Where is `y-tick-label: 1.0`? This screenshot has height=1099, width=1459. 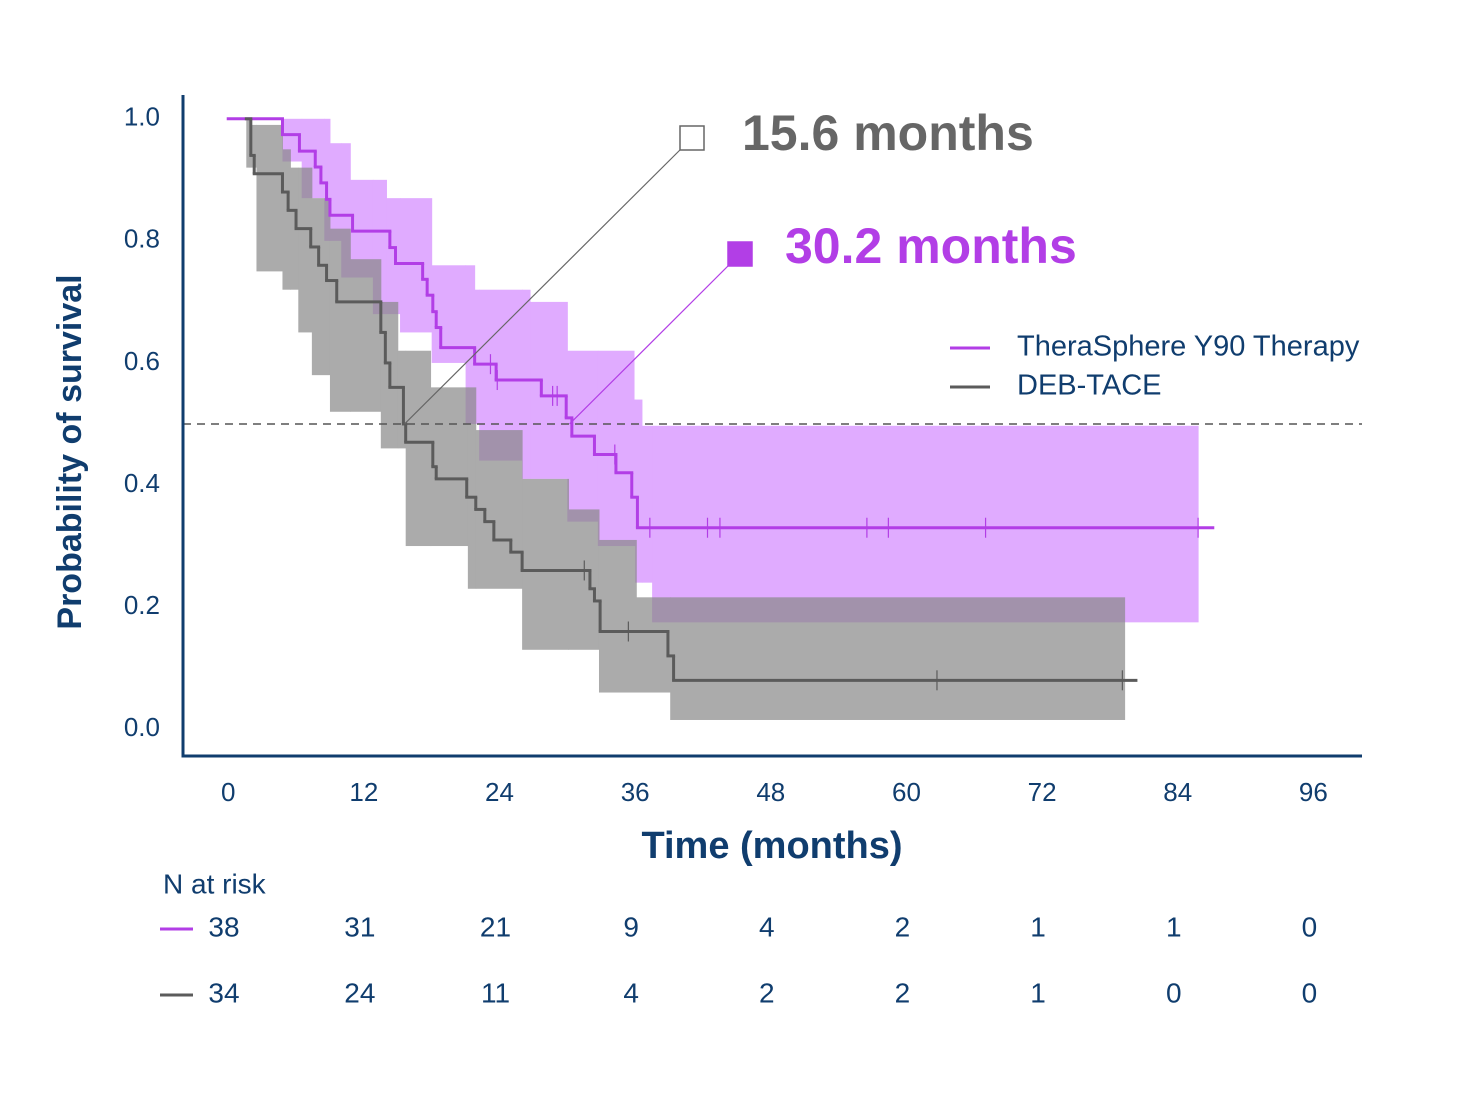
y-tick-label: 1.0 is located at coordinates (142, 117).